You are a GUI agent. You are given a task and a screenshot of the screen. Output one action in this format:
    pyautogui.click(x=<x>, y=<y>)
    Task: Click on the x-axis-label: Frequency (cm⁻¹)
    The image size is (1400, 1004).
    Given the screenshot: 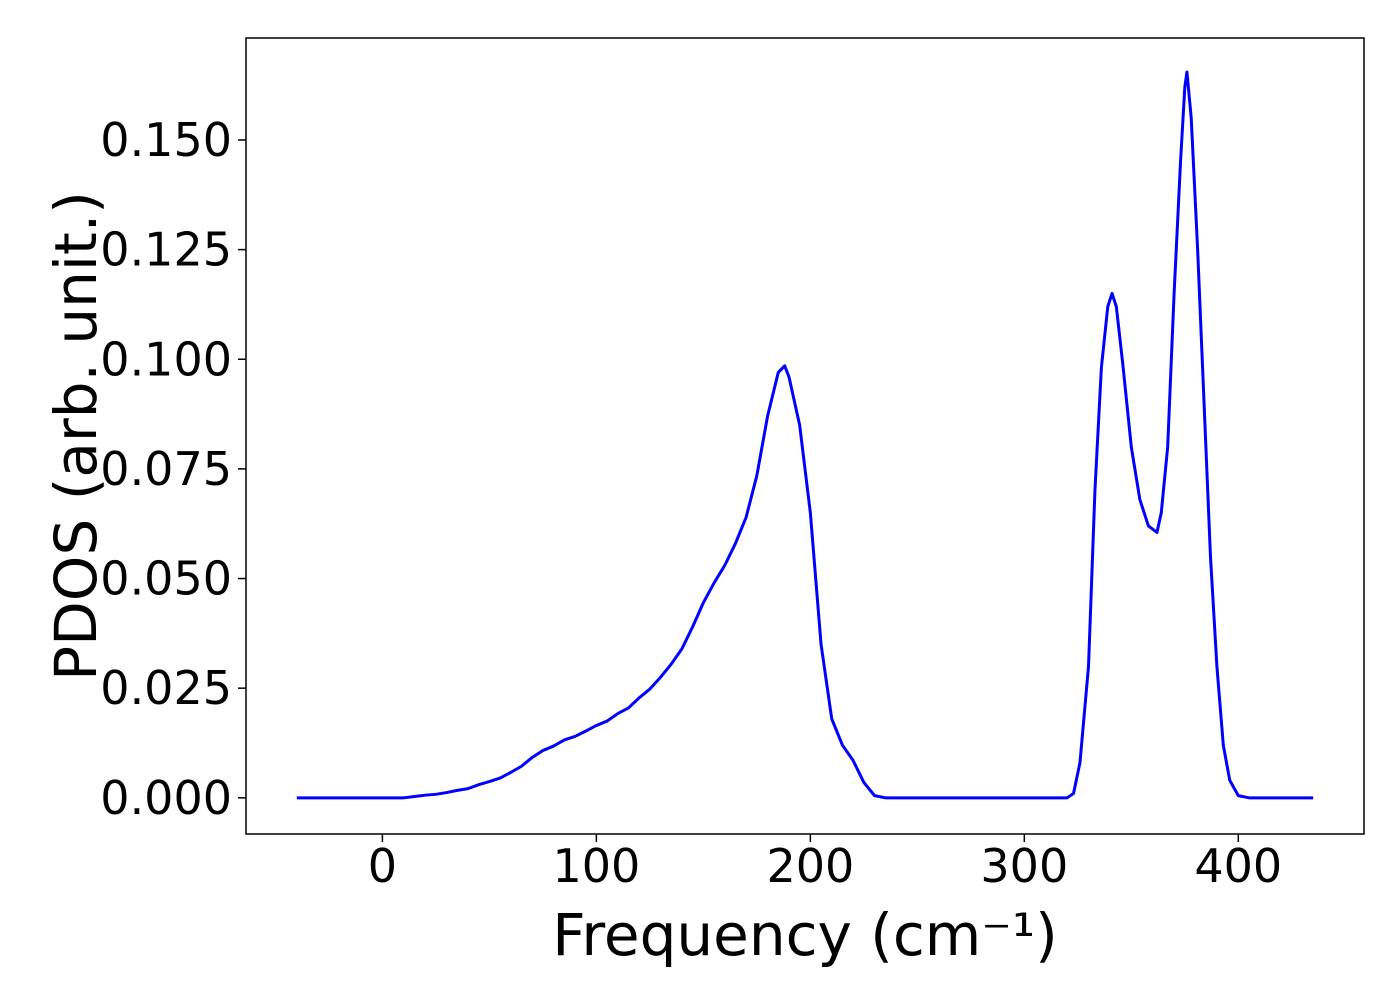 What is the action you would take?
    pyautogui.click(x=805, y=935)
    